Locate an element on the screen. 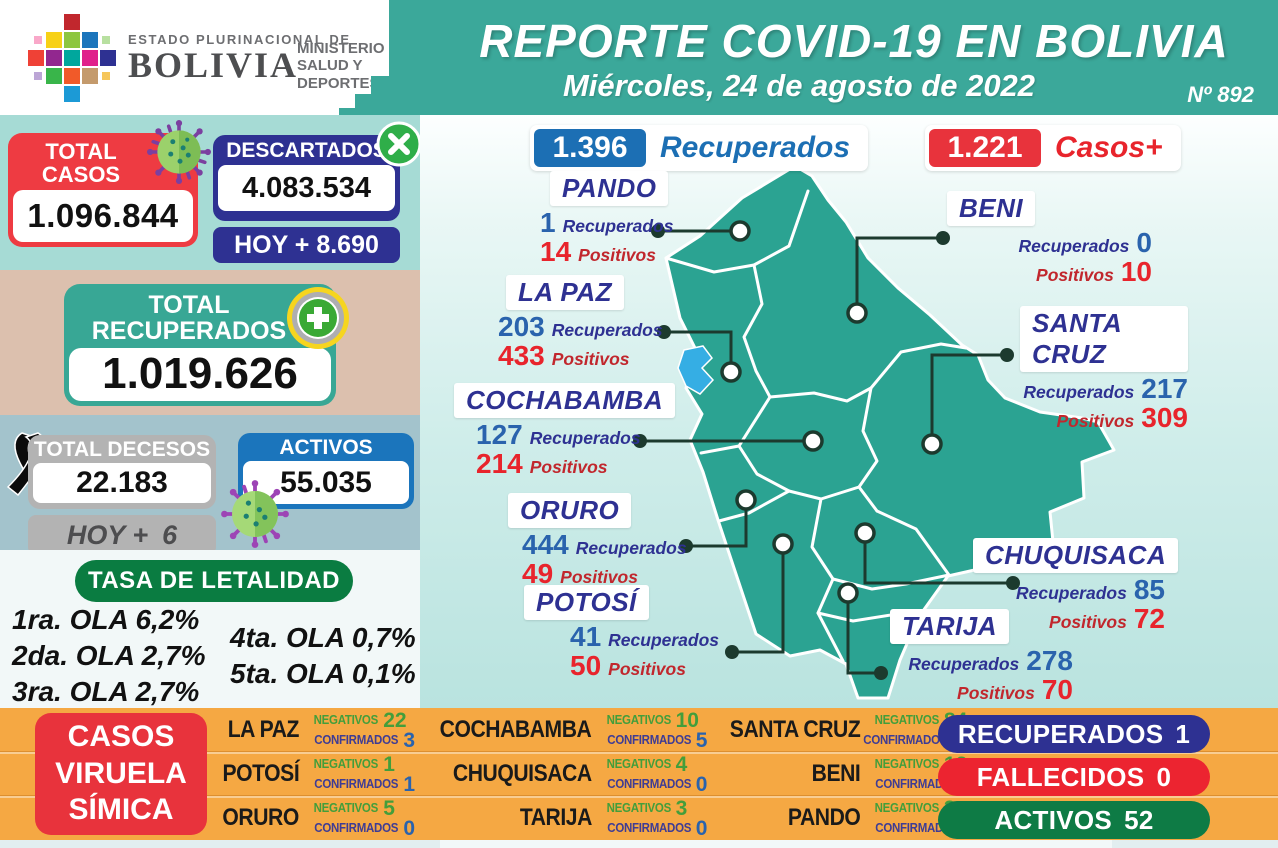 Image resolution: width=1278 pixels, height=848 pixels. letalidad-title: TASA DE LETALIDAD is located at coordinates (214, 581).